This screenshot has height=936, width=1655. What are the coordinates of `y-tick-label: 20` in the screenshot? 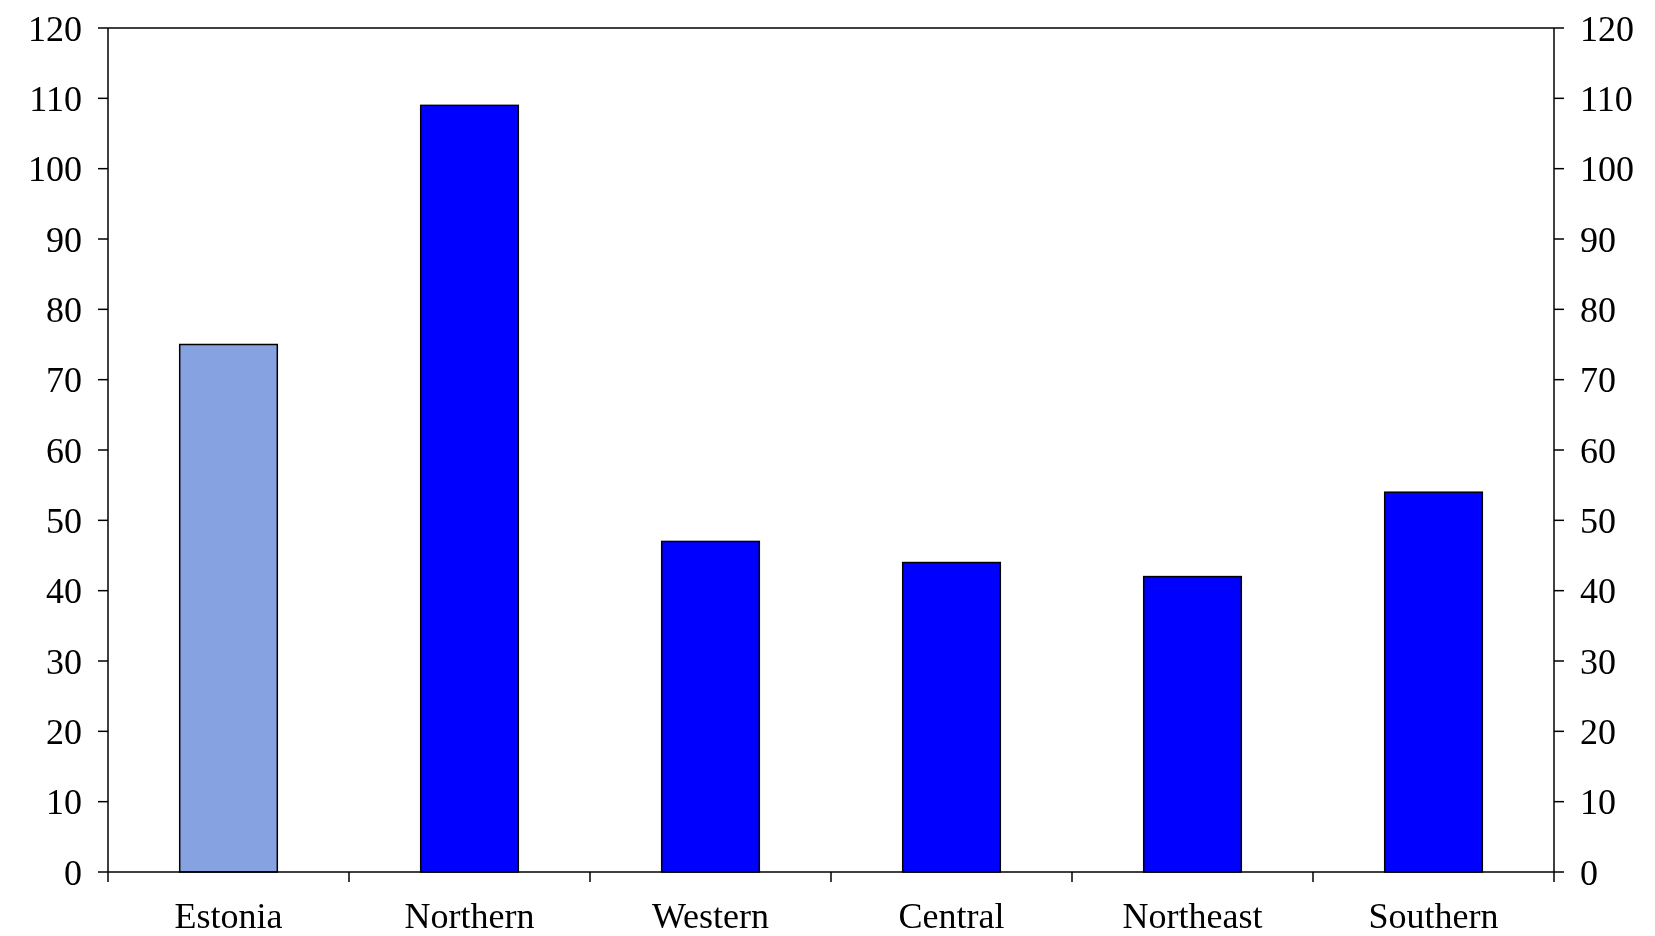 It's located at (64, 731).